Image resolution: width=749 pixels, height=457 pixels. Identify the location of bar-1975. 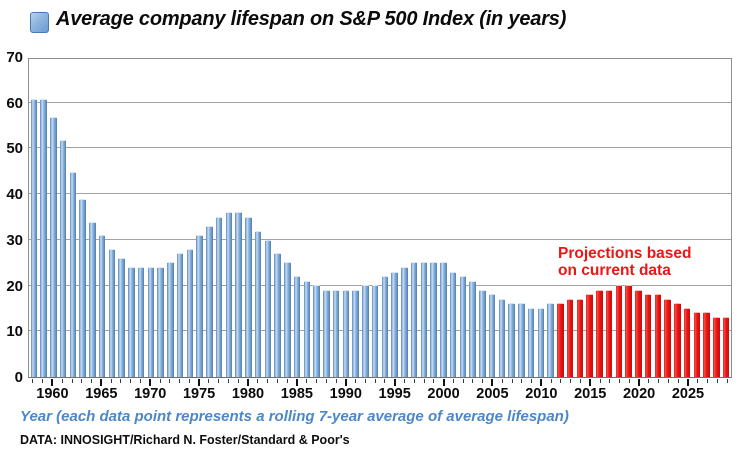
(199, 306).